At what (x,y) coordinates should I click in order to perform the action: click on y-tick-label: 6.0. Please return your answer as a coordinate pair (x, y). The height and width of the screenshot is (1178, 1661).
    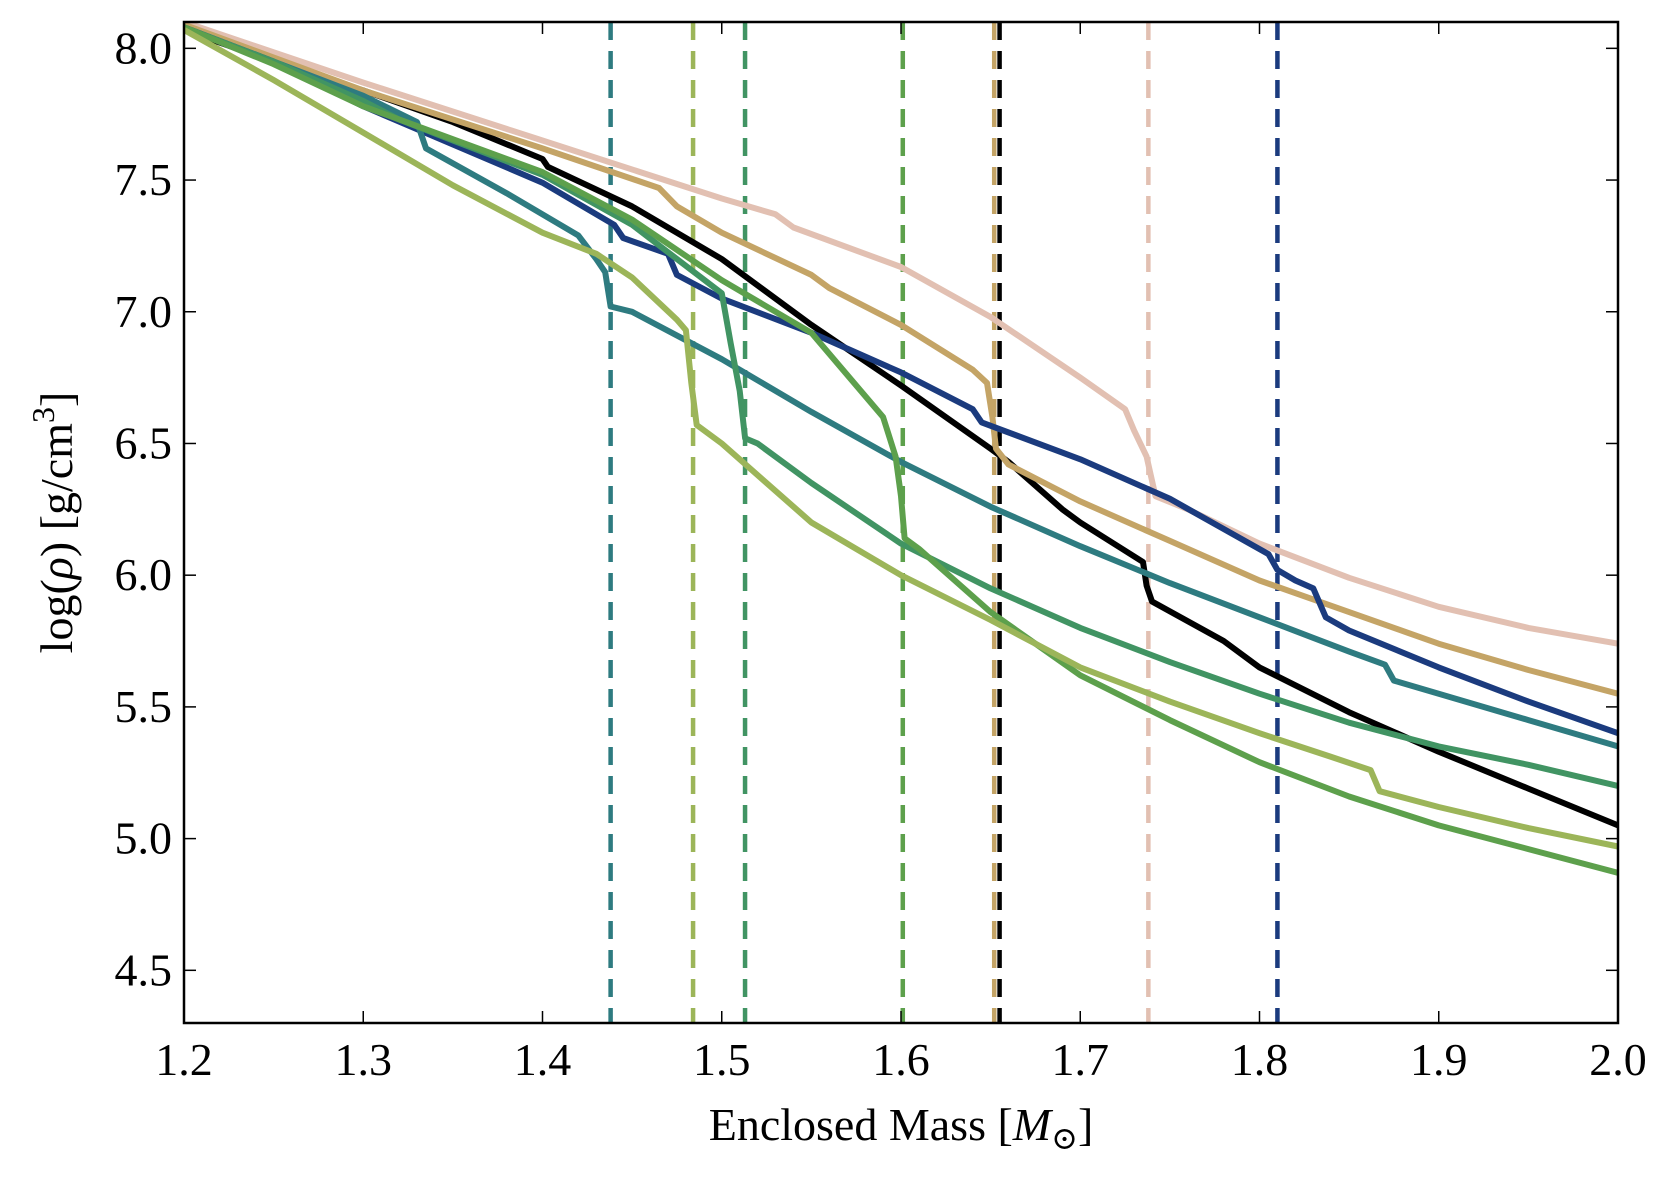
    Looking at the image, I should click on (144, 574).